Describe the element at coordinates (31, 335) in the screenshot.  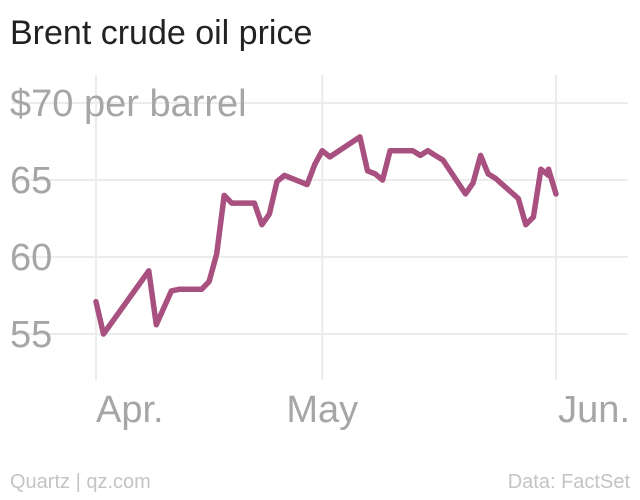
I see `y-tick-label-55: 55` at that location.